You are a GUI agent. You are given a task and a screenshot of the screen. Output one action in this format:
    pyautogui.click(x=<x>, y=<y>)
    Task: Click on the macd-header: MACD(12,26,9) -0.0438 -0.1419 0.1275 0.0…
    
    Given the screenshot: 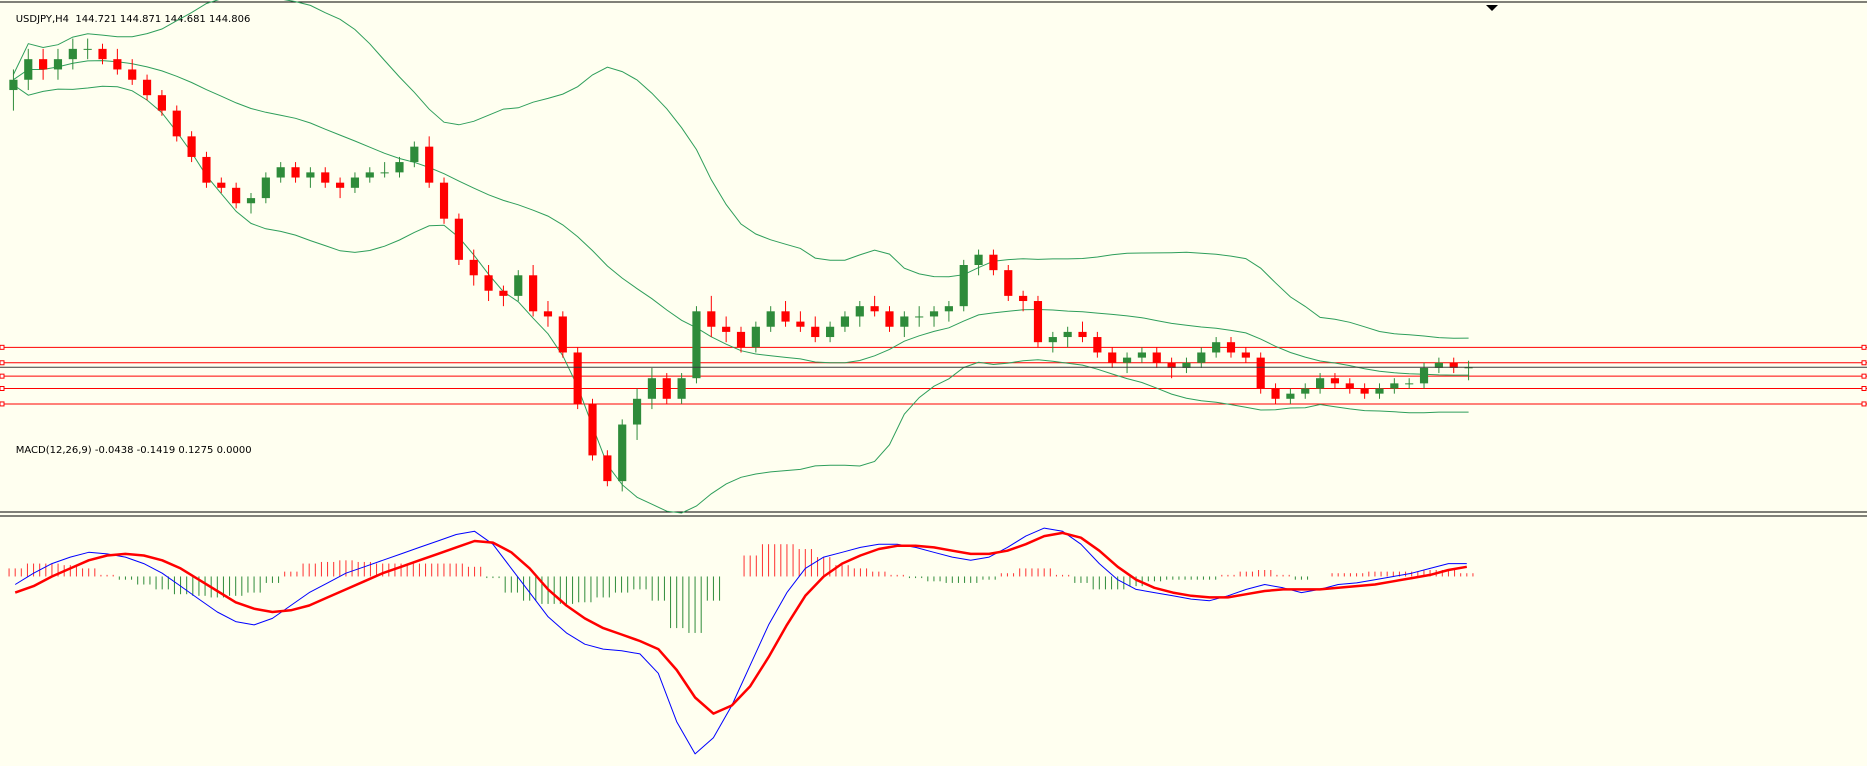 What is the action you would take?
    pyautogui.click(x=127, y=450)
    